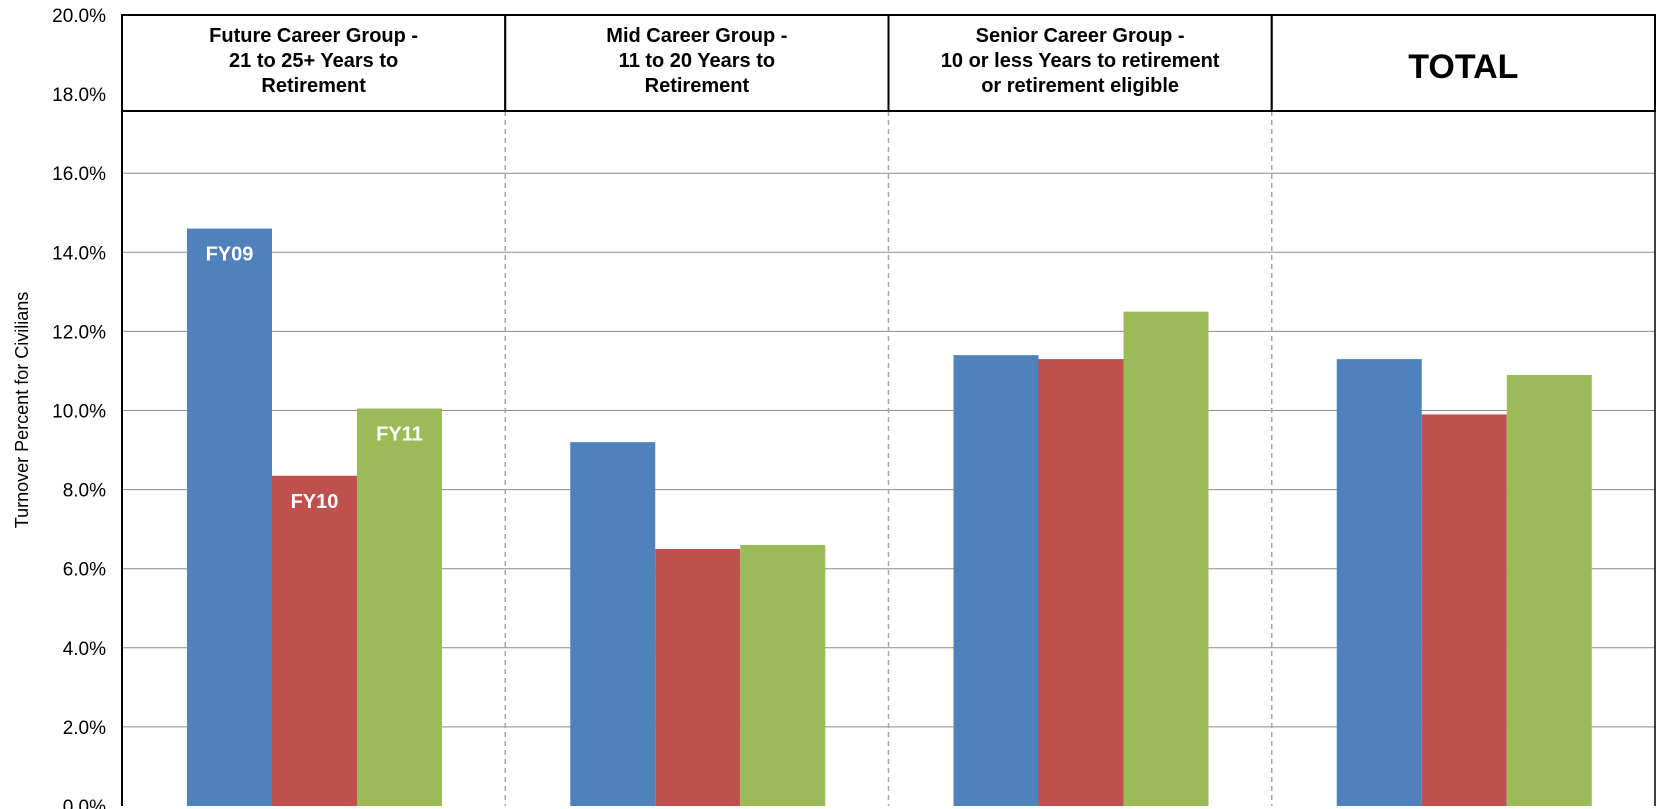 Image resolution: width=1659 pixels, height=809 pixels. What do you see at coordinates (79, 95) in the screenshot?
I see `y-tick-label: 18.0%` at bounding box center [79, 95].